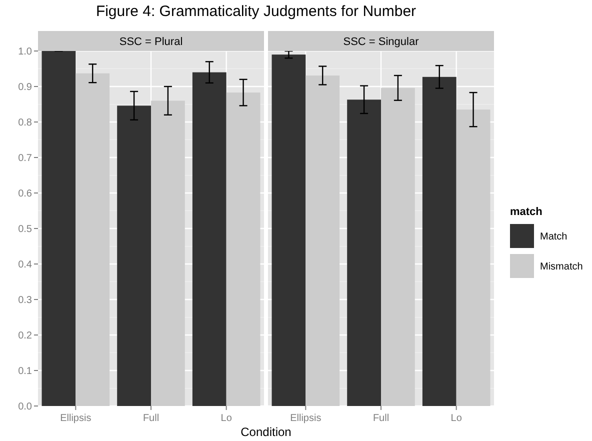  Describe the element at coordinates (256, 11) in the screenshot. I see `chart-title: Figure 4: Grammaticality Judgments for Number` at that location.